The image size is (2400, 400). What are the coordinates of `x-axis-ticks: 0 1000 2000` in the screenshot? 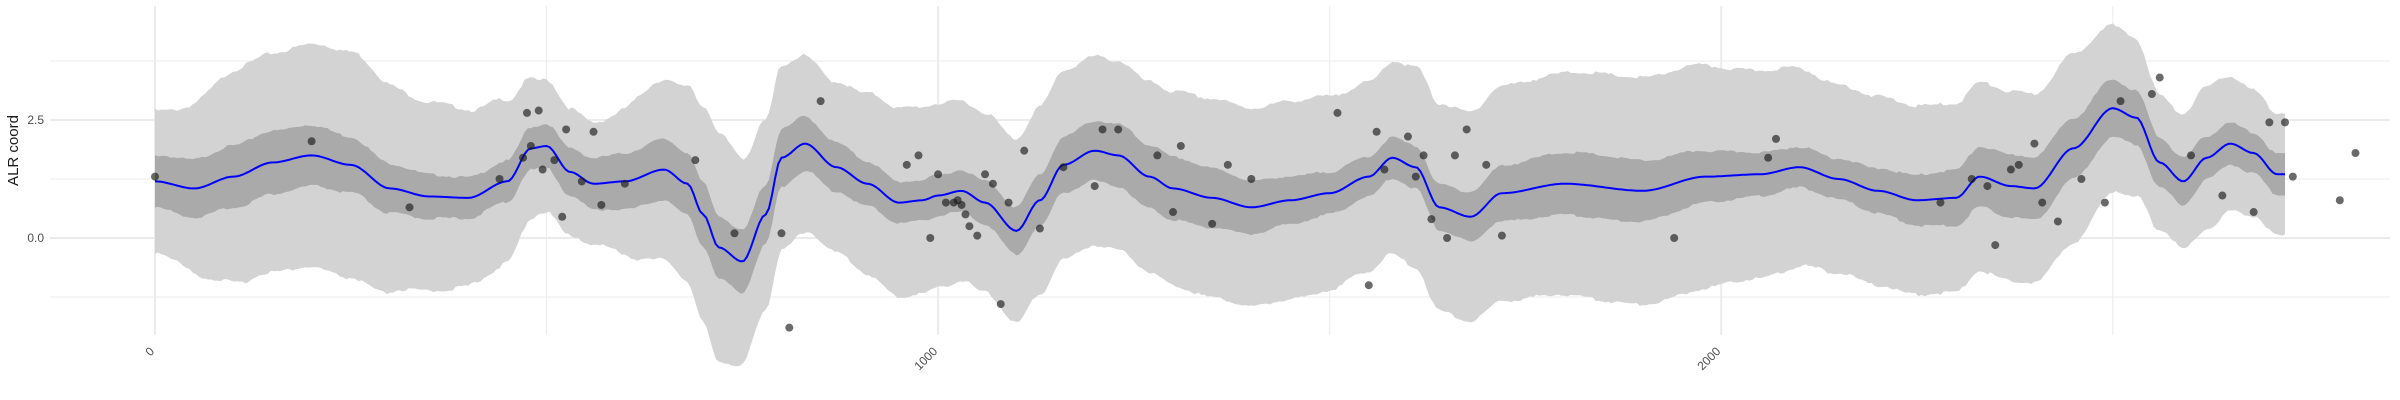 It's located at (932, 358).